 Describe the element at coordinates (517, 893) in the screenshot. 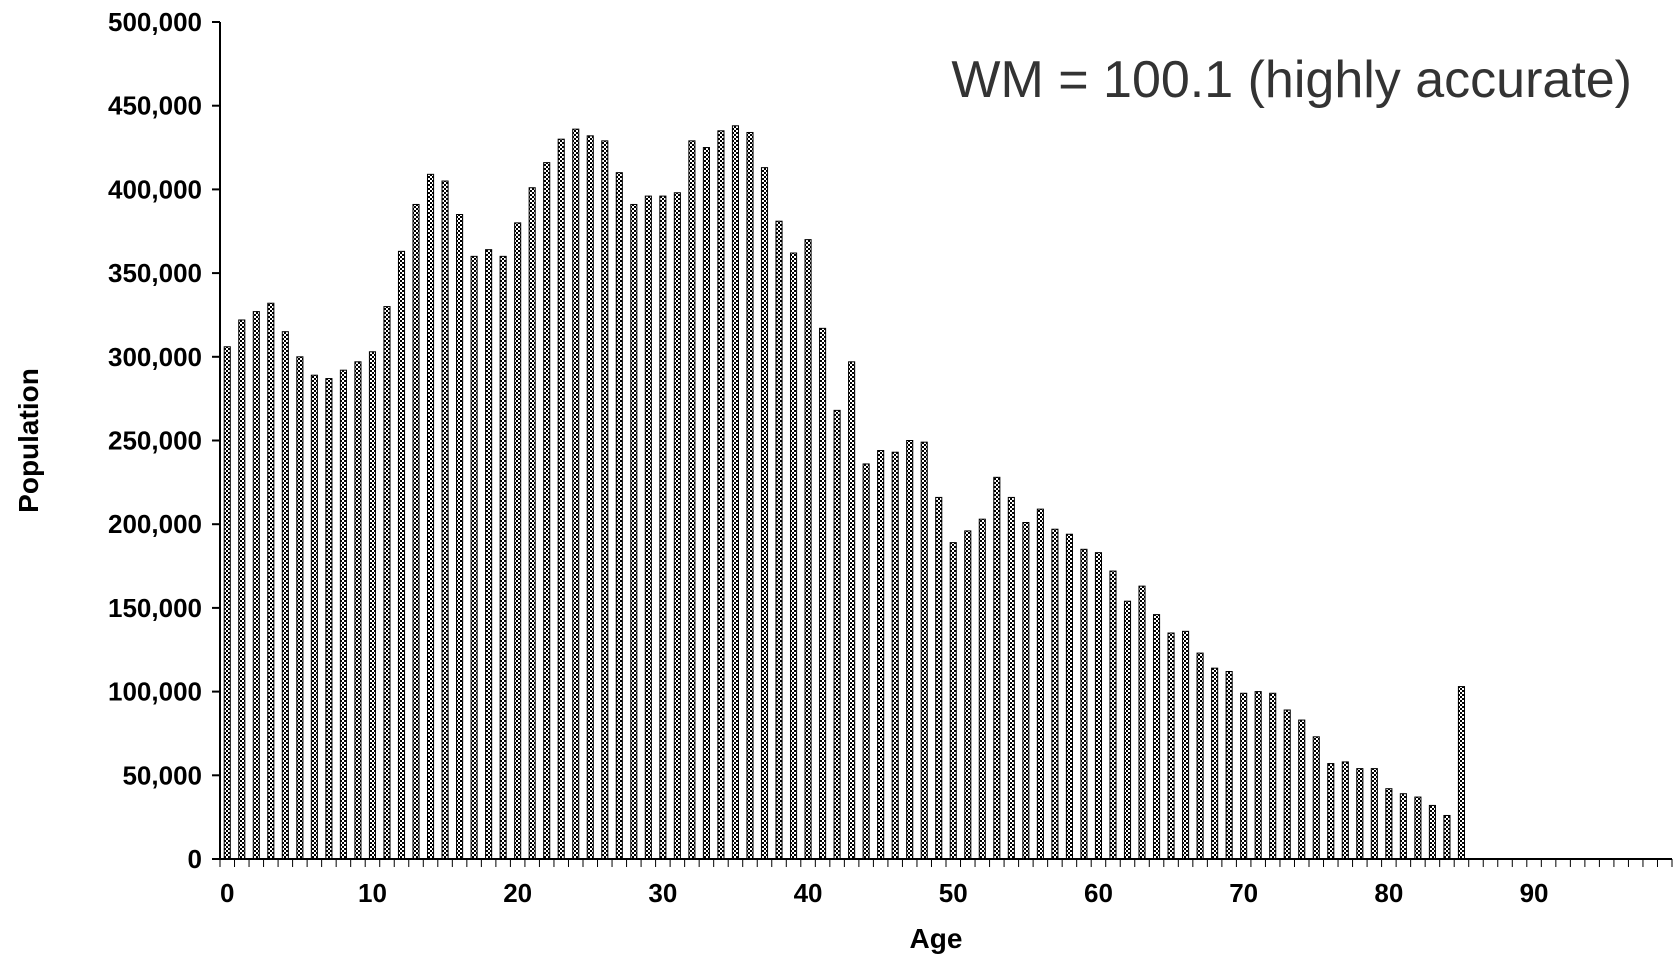

I see `x-tick-label: 20` at that location.